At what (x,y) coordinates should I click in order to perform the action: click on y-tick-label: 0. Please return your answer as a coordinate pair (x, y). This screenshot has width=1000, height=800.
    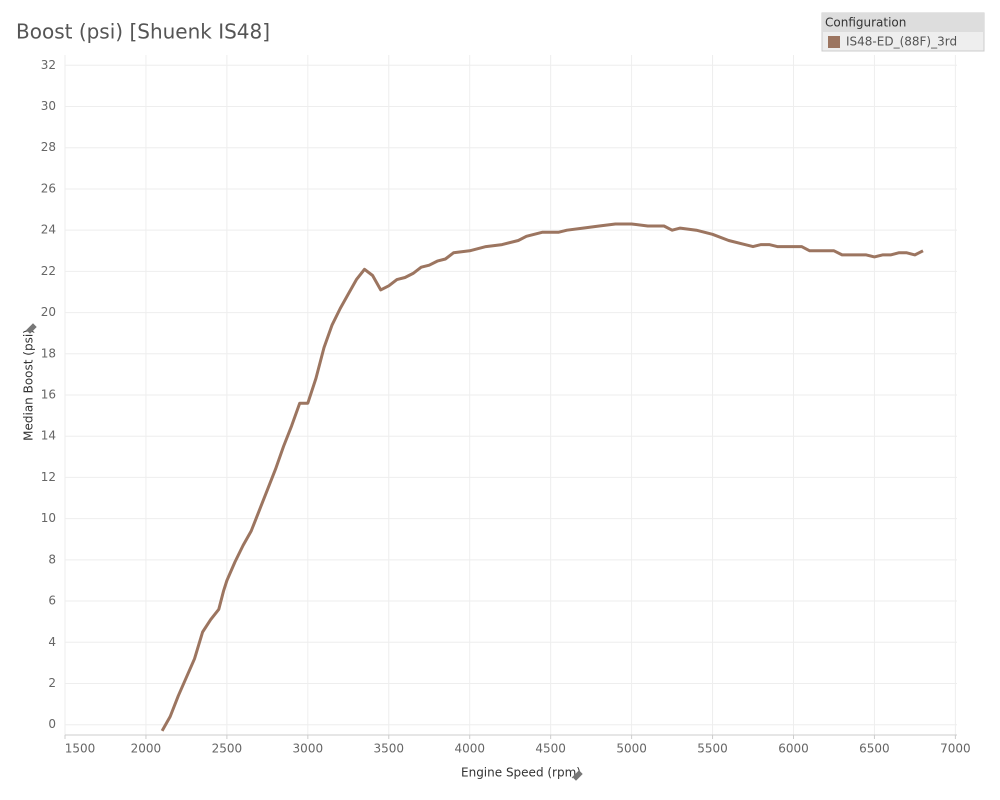
    Looking at the image, I should click on (52, 724).